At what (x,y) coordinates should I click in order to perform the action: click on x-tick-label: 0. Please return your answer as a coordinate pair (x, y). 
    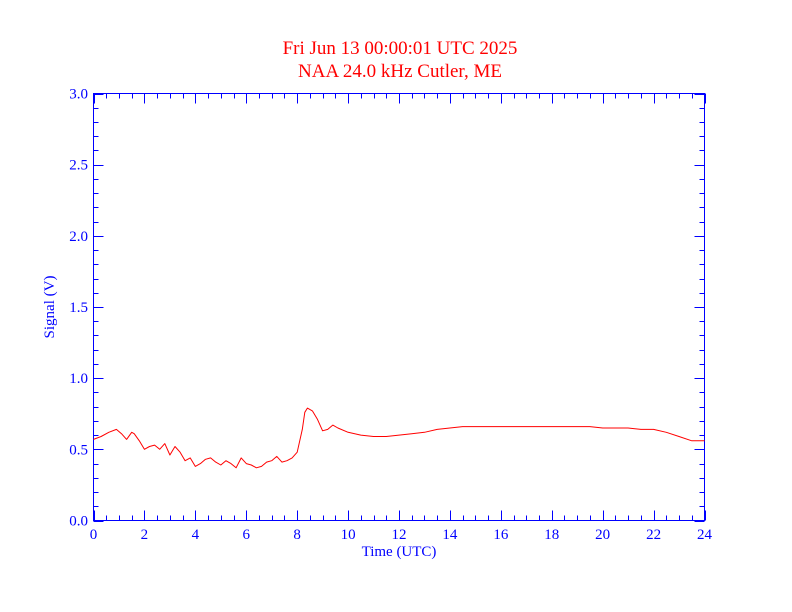
    Looking at the image, I should click on (94, 535).